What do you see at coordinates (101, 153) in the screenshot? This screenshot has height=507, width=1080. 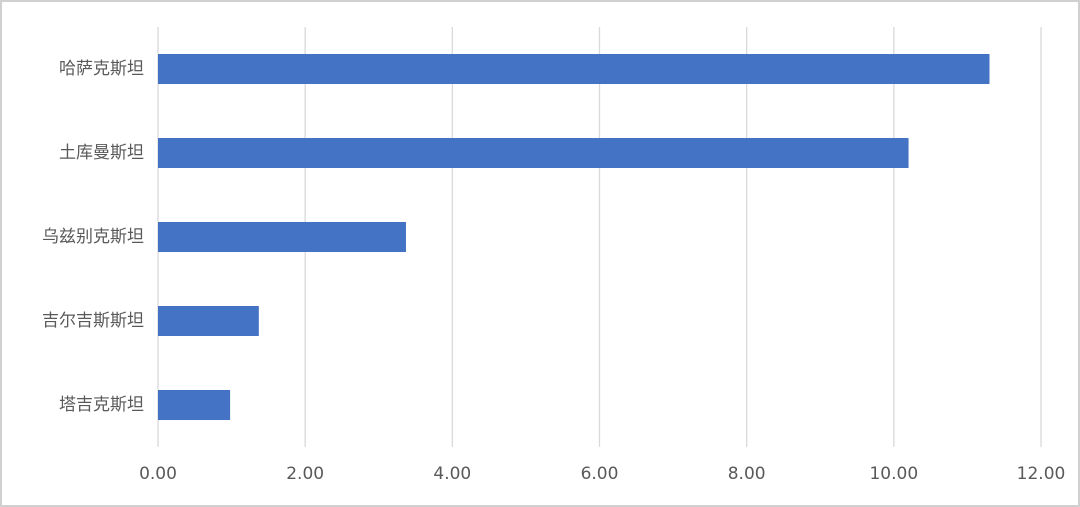 I see `y-tick-label: 土库曼斯坦` at bounding box center [101, 153].